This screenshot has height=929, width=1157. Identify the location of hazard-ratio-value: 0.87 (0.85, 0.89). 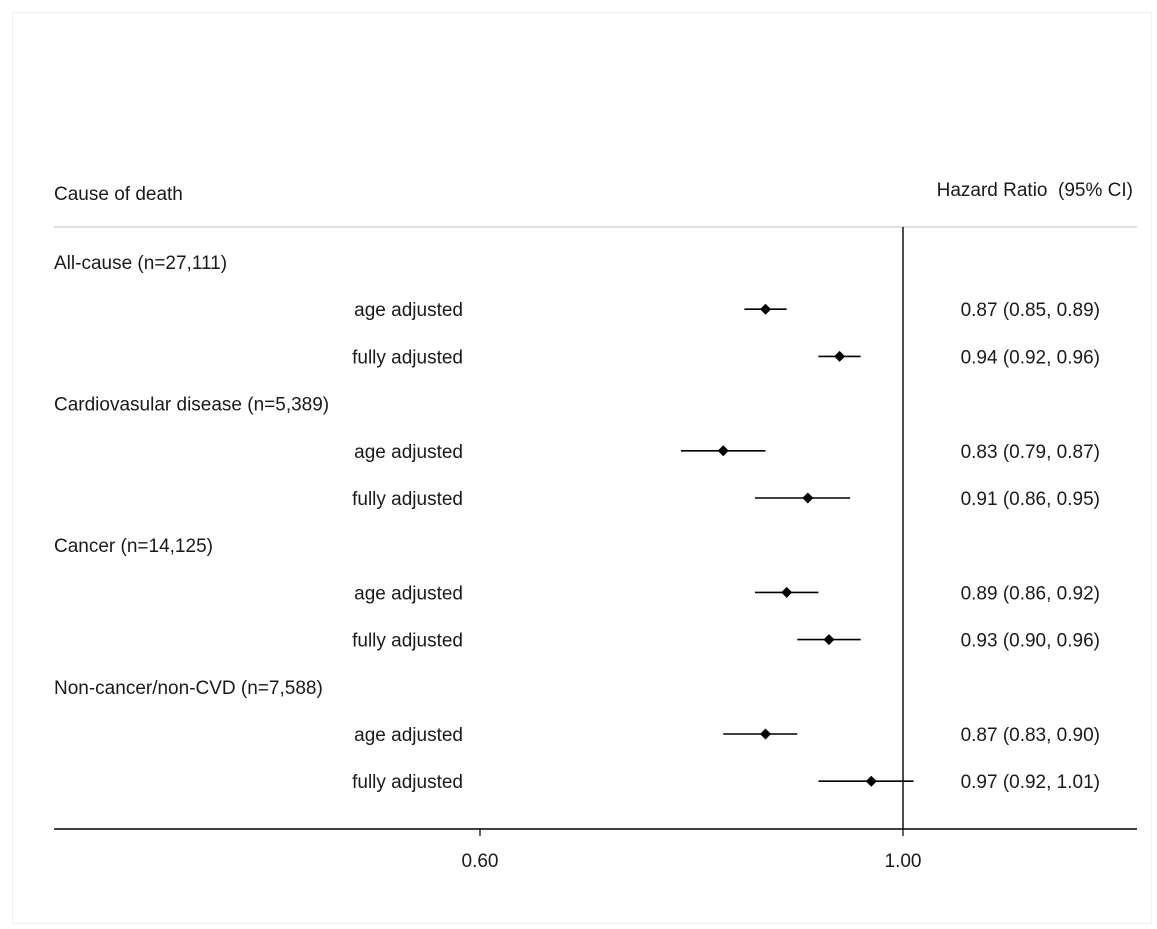
(1030, 310).